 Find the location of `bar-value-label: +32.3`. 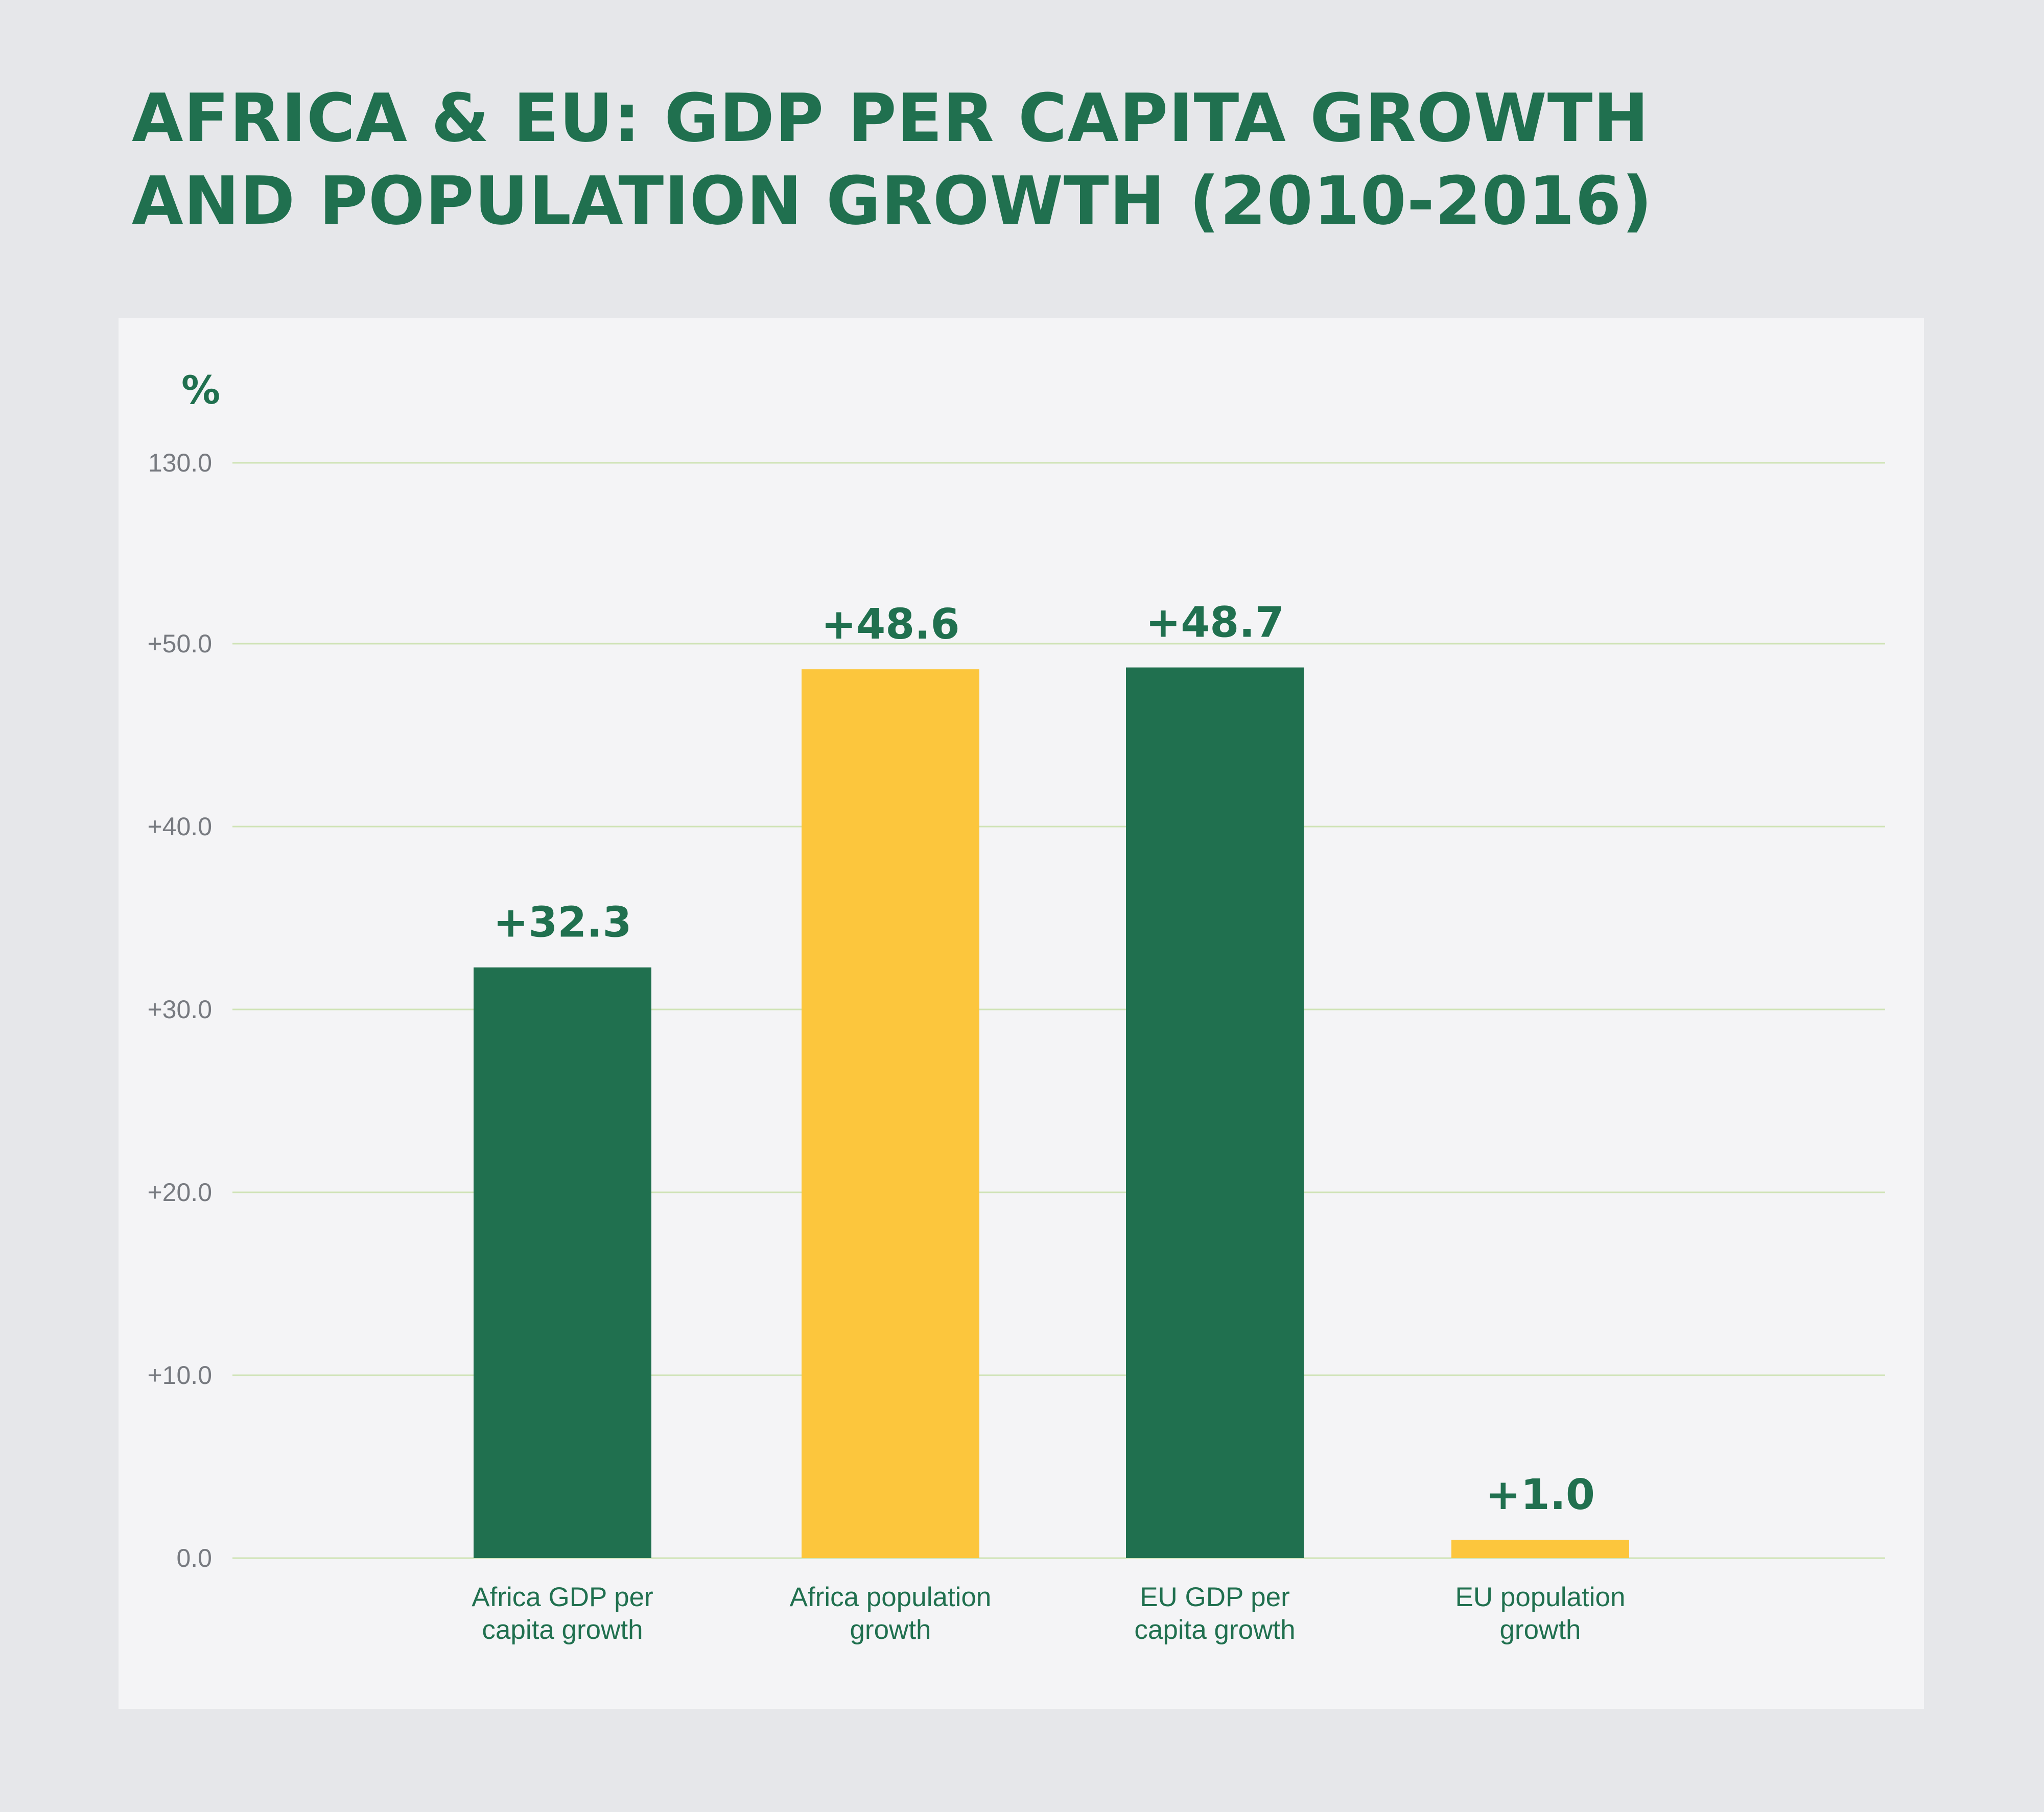

bar-value-label: +32.3 is located at coordinates (562, 923).